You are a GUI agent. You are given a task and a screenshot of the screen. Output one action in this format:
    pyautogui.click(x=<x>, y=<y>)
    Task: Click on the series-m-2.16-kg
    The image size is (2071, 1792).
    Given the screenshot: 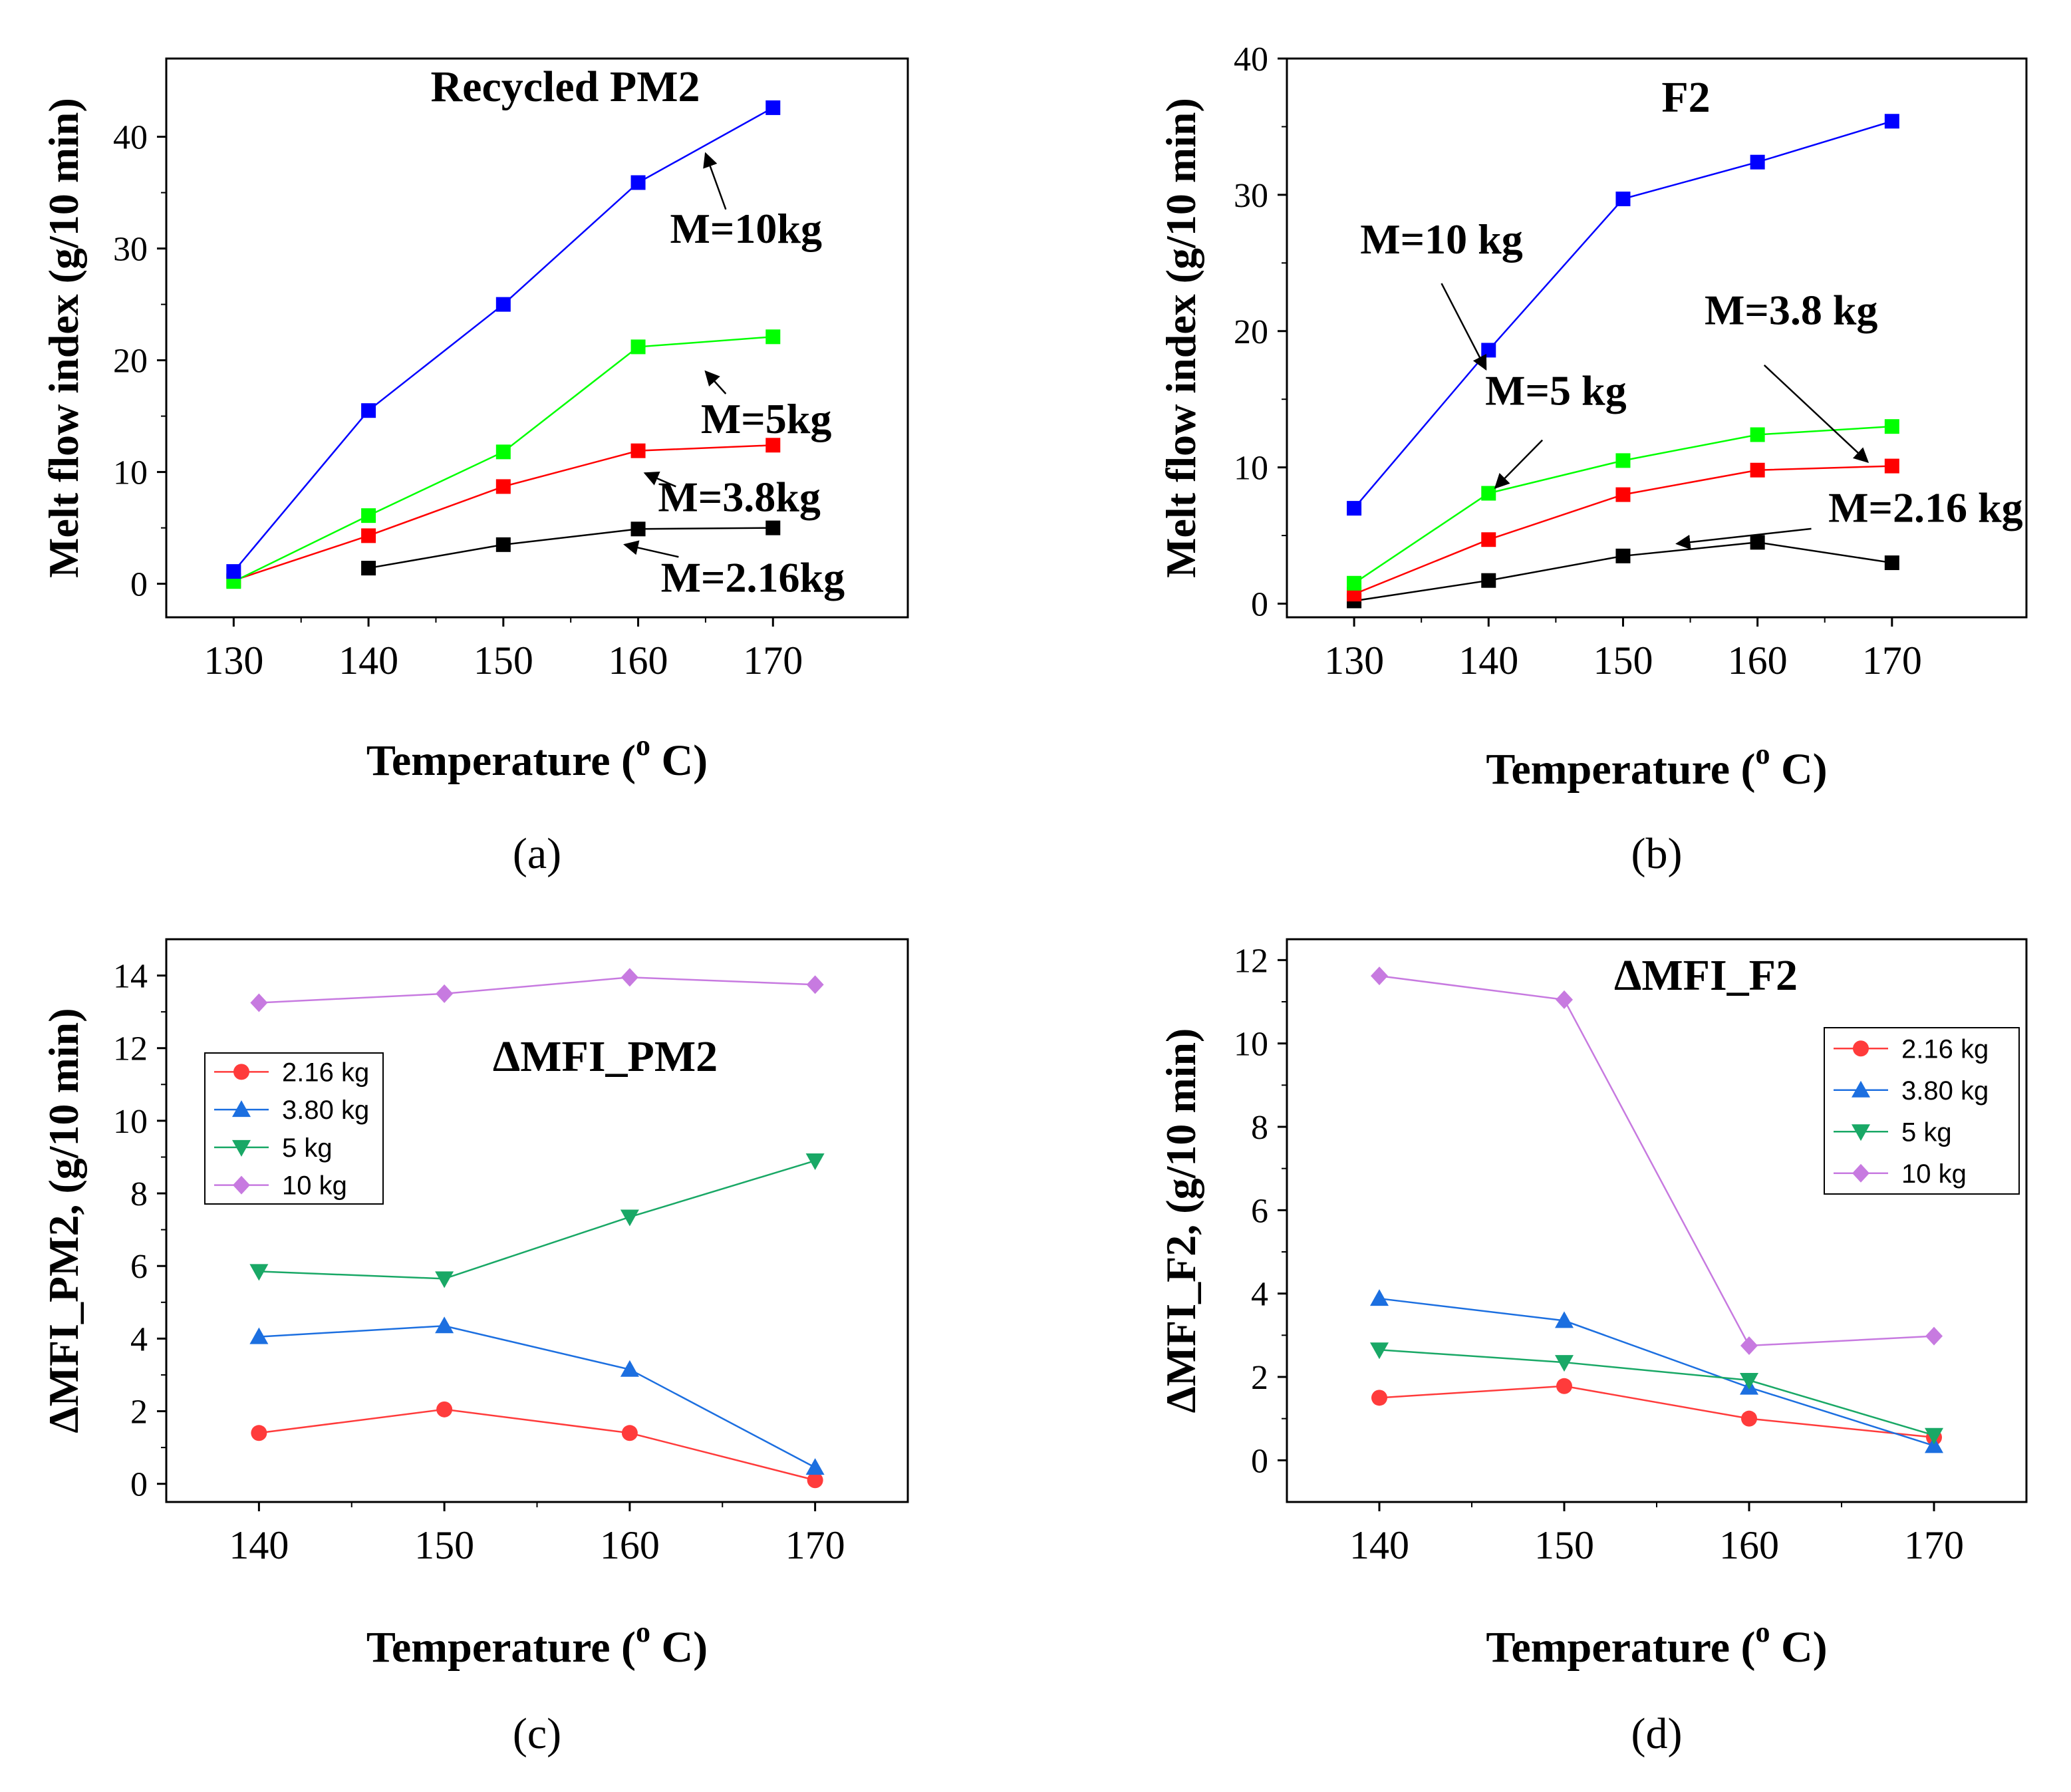 What is the action you would take?
    pyautogui.click(x=1623, y=572)
    